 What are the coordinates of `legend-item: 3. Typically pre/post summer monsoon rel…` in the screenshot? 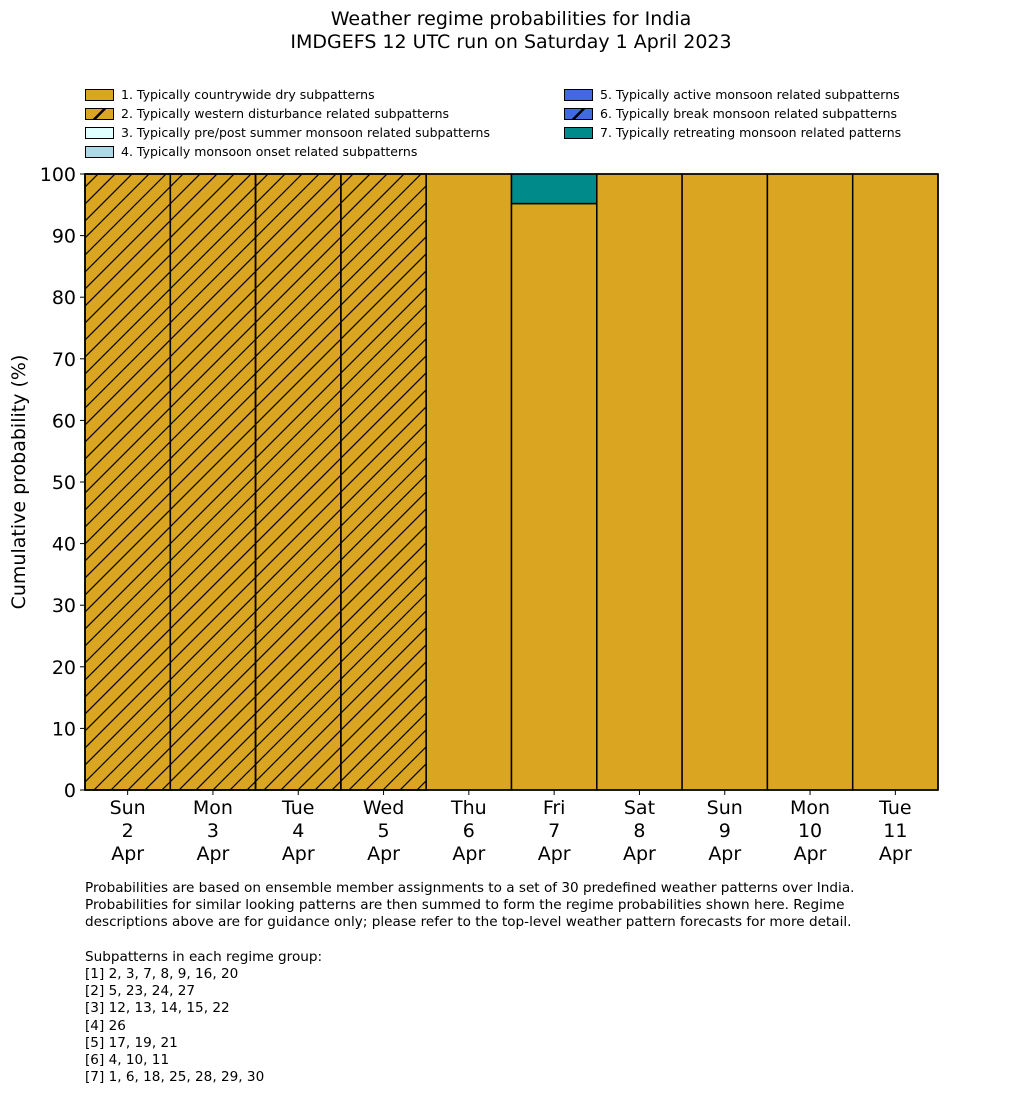 It's located at (287, 132).